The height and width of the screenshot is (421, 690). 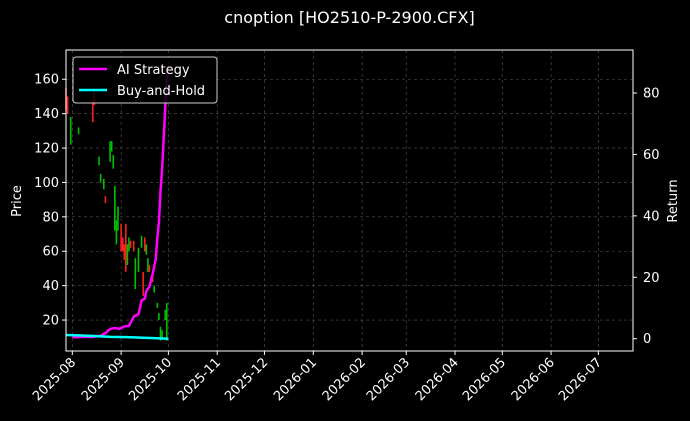 I want to click on chart-title: cnoption [HO2510-P-2900.CFX], so click(x=349, y=17).